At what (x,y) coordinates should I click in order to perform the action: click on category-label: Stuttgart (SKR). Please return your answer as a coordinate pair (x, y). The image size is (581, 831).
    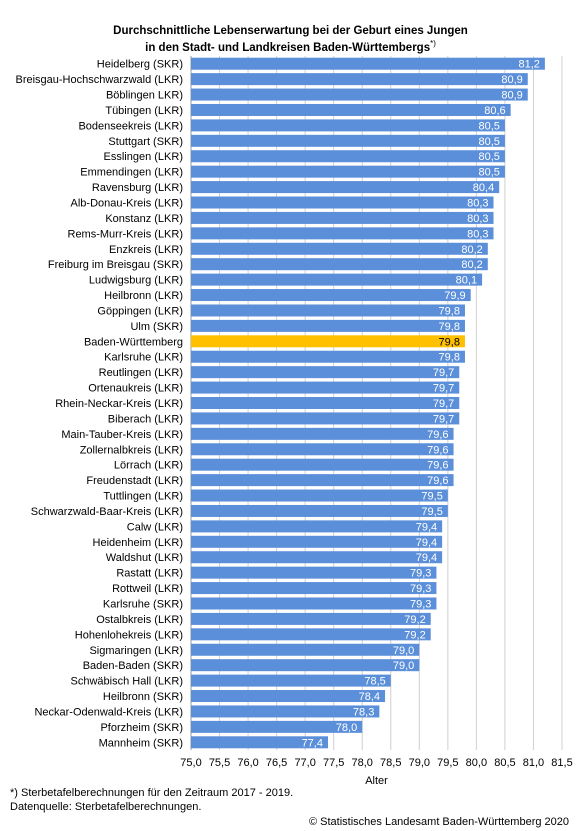
    Looking at the image, I should click on (145, 142).